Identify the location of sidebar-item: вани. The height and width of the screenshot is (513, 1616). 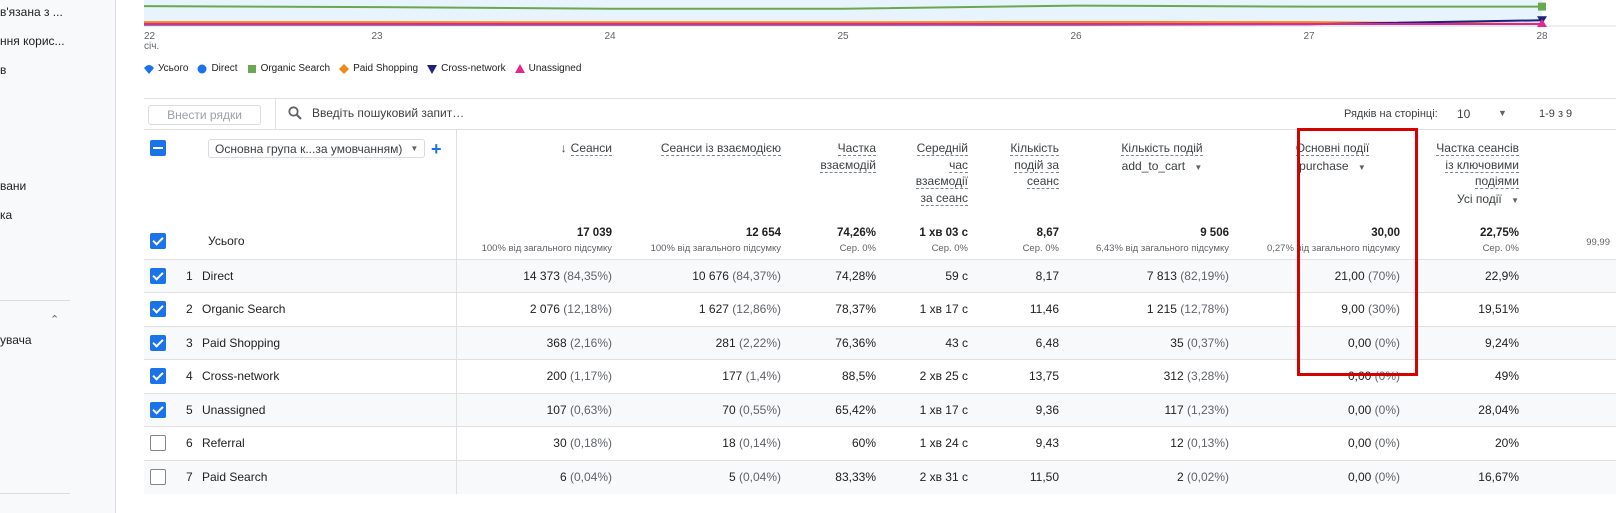
(13, 186).